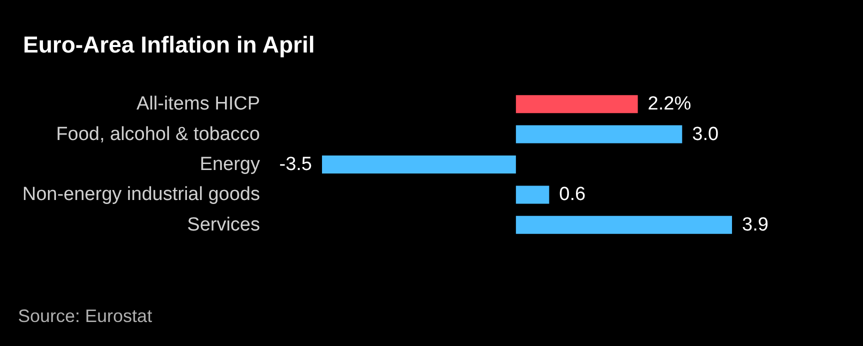 The height and width of the screenshot is (346, 863). I want to click on data-label: 3.9, so click(755, 225).